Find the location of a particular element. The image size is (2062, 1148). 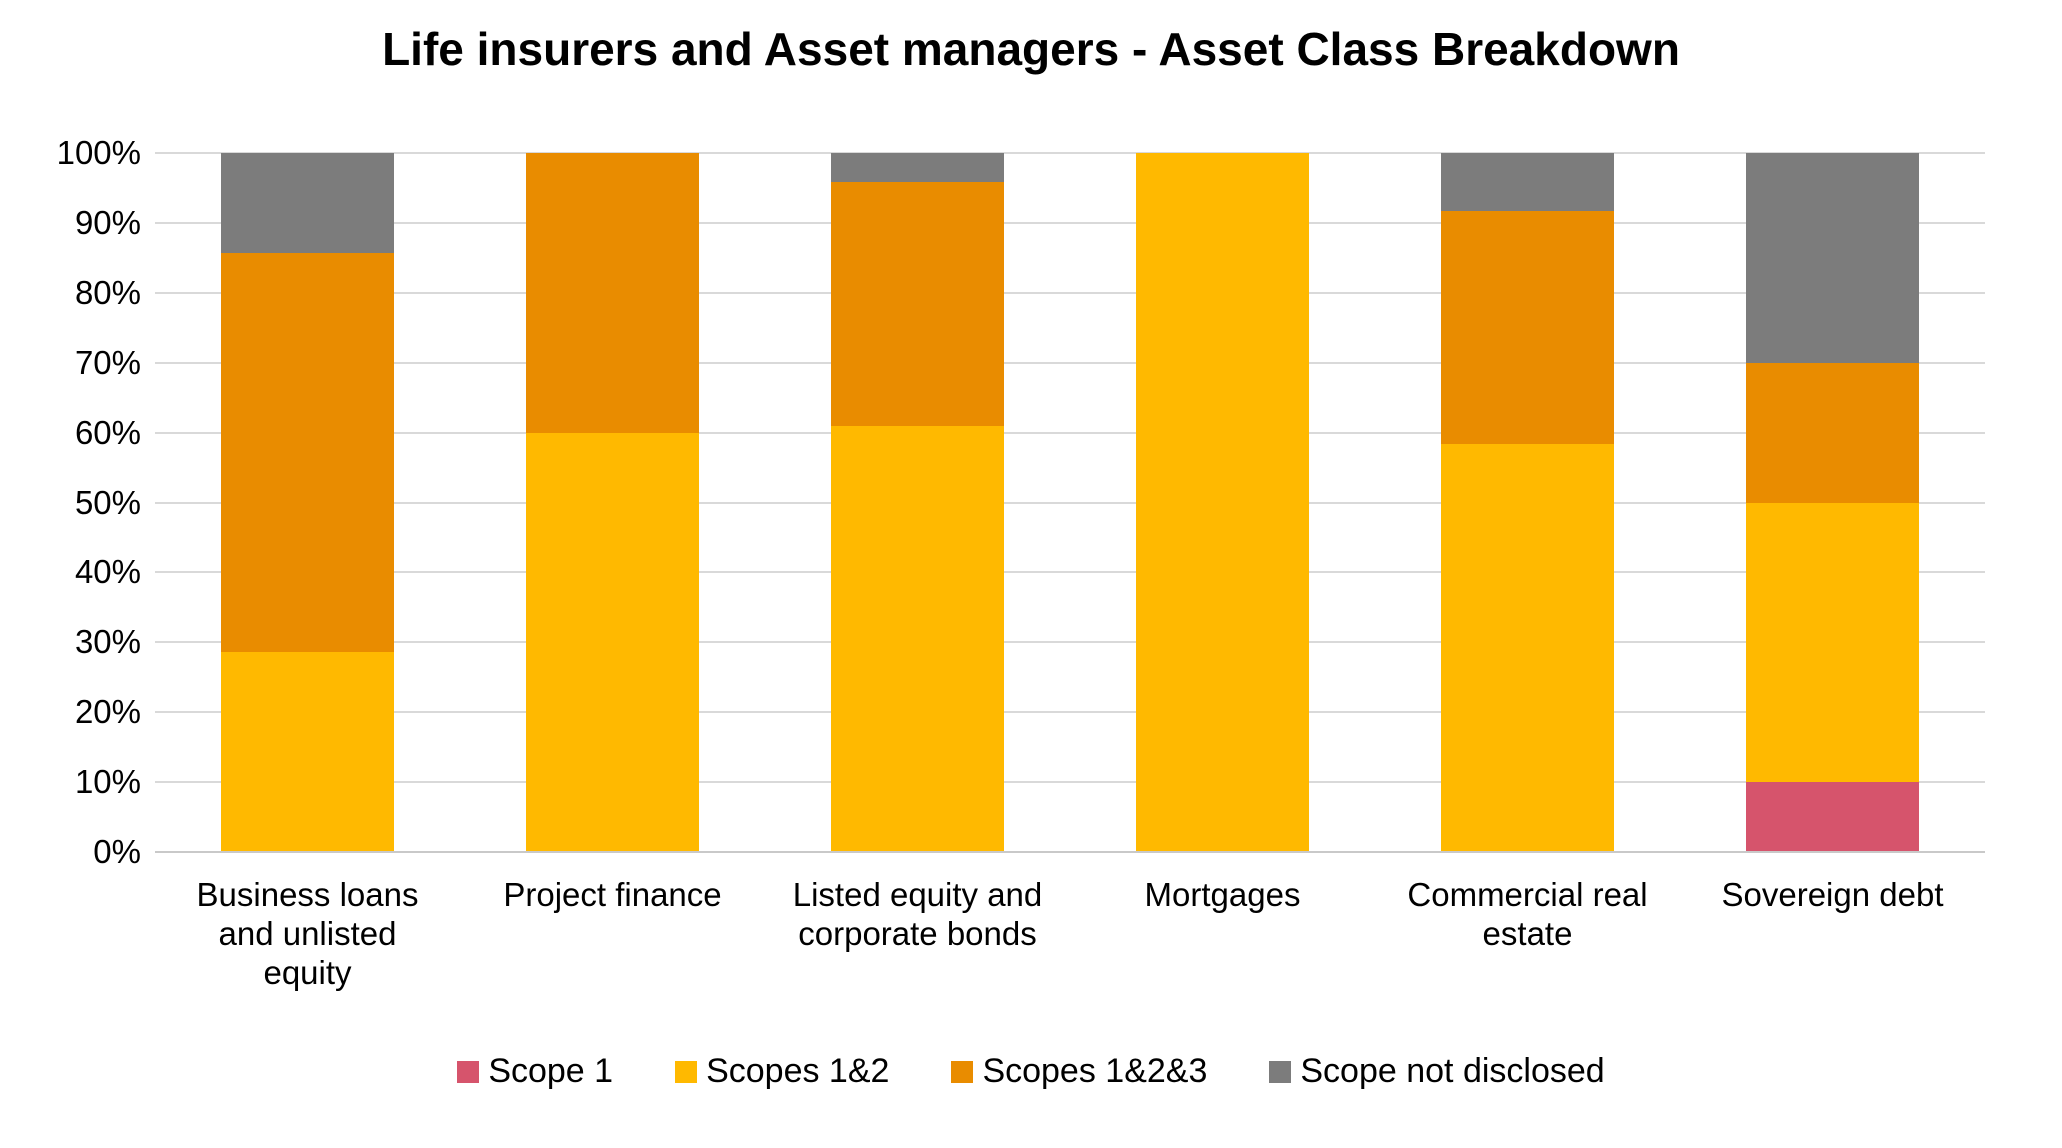

y-axis-tick-label: 70% is located at coordinates (107, 362).